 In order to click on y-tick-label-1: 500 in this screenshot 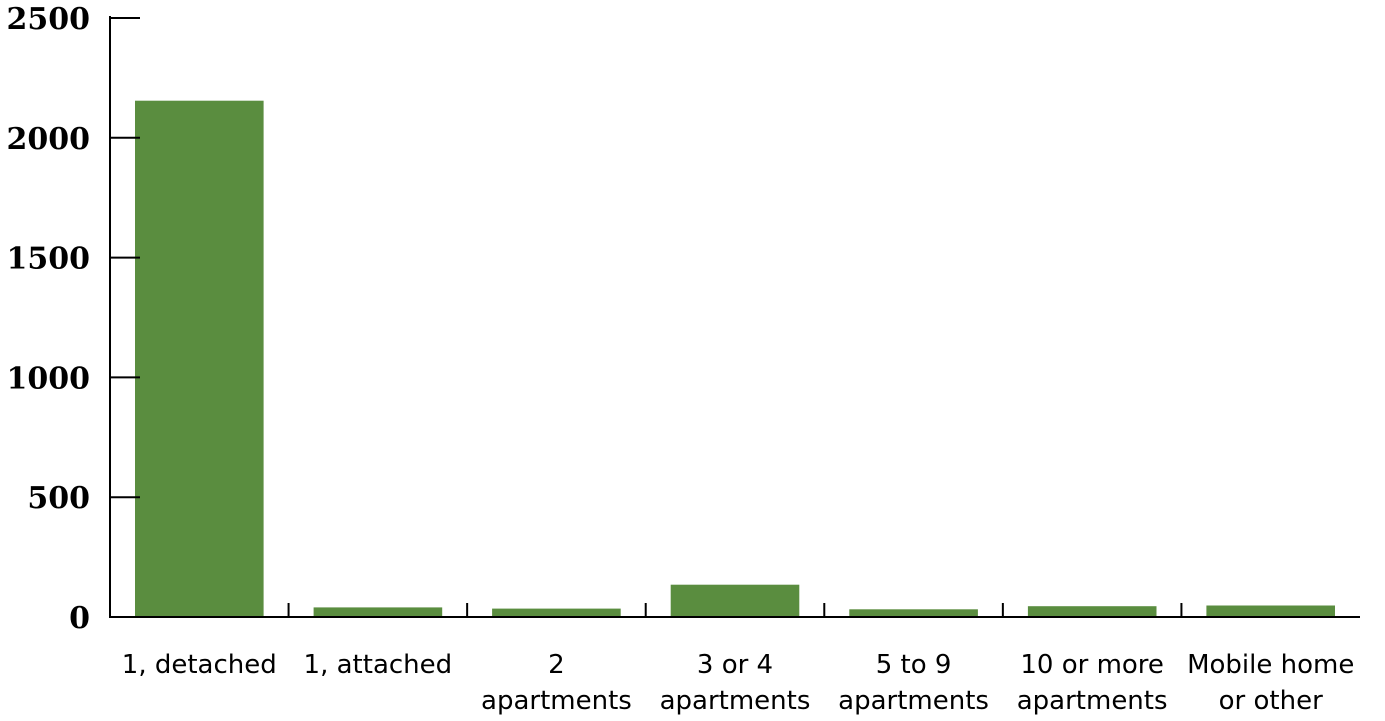, I will do `click(58, 498)`.